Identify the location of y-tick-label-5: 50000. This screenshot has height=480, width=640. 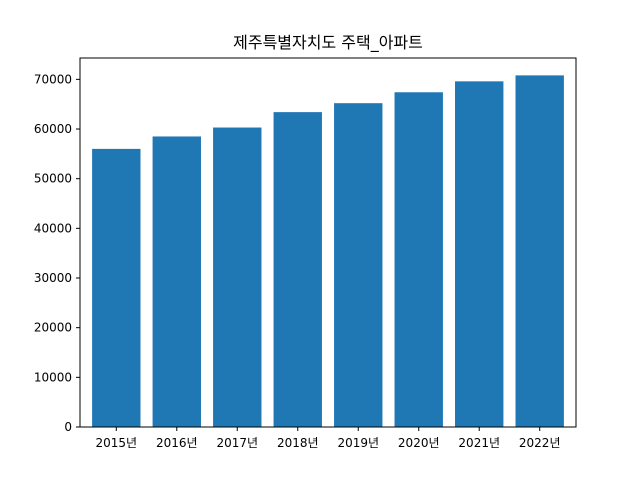
(53, 179).